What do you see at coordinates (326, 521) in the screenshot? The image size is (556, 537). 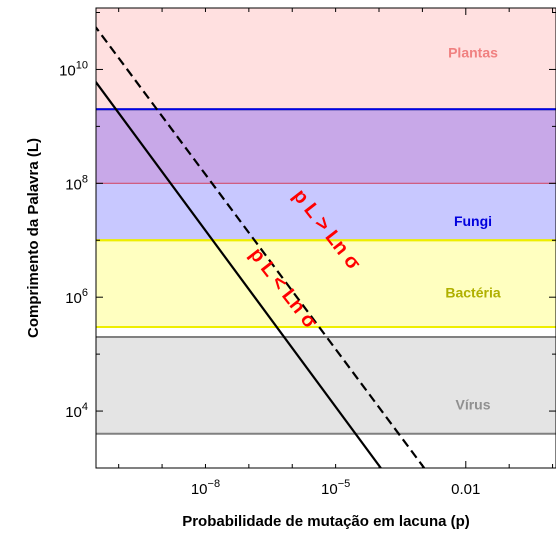 I see `x-axis-title: Probabilidade de mutação em lacuna (p)` at bounding box center [326, 521].